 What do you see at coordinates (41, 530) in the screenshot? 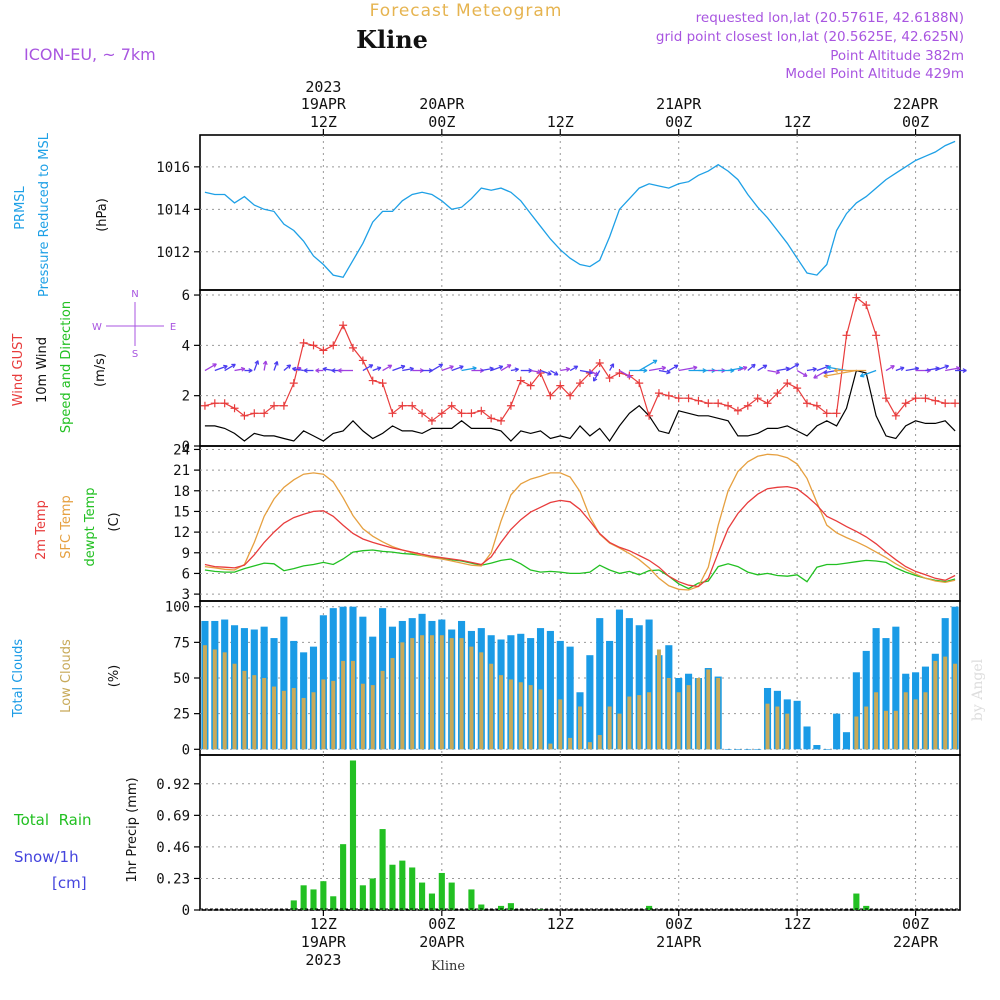
I see `t2m-label: 2m Temp` at bounding box center [41, 530].